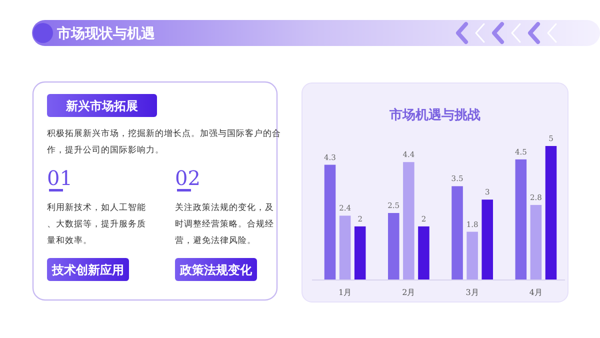  Describe the element at coordinates (535, 292) in the screenshot. I see `x-tick-label: 4月` at that location.